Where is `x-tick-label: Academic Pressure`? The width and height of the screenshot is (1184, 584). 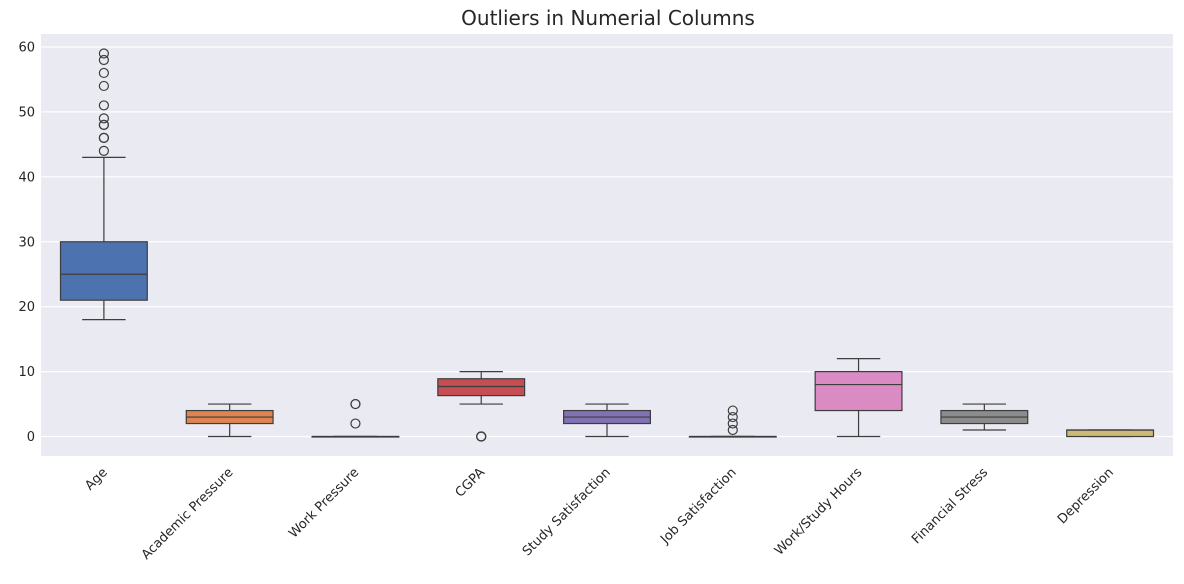 x-tick-label: Academic Pressure is located at coordinates (188, 514).